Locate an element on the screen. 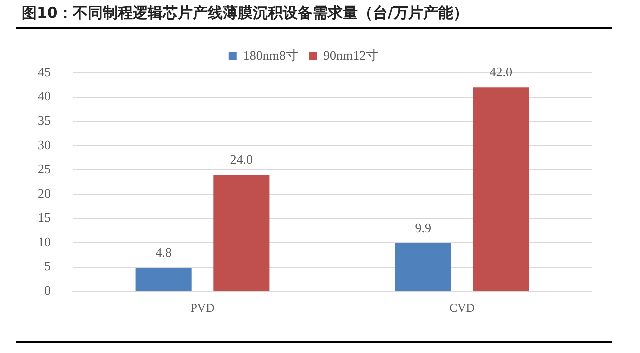 This screenshot has height=353, width=640. y-tick-label: 45 is located at coordinates (44, 72).